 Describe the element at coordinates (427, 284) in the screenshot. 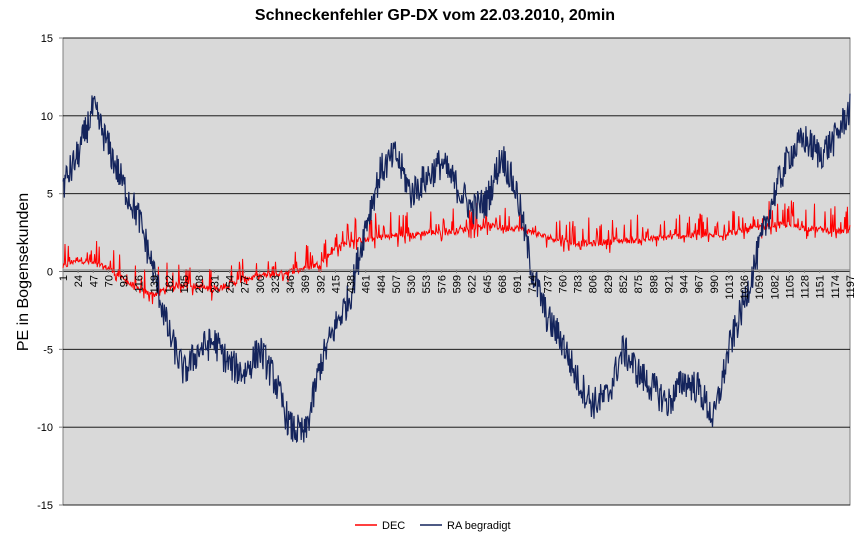

I see `x-tick-label: 553` at that location.